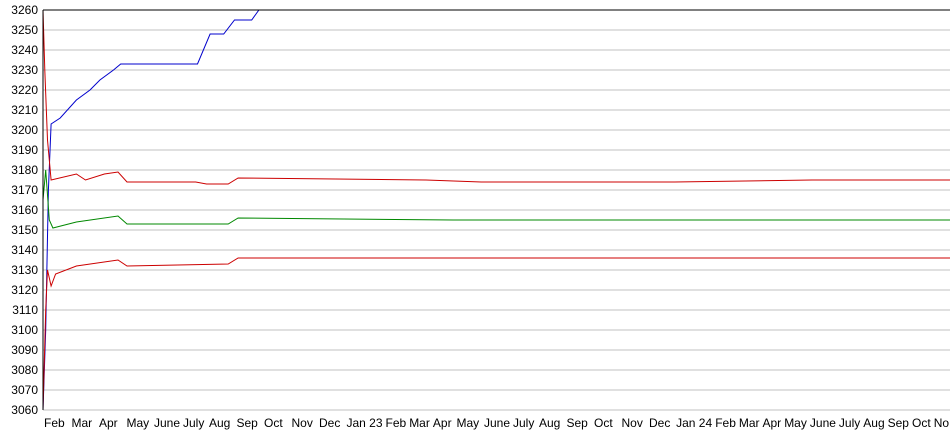 This screenshot has height=440, width=950. What do you see at coordinates (24, 270) in the screenshot?
I see `y-tick-label: 3130` at bounding box center [24, 270].